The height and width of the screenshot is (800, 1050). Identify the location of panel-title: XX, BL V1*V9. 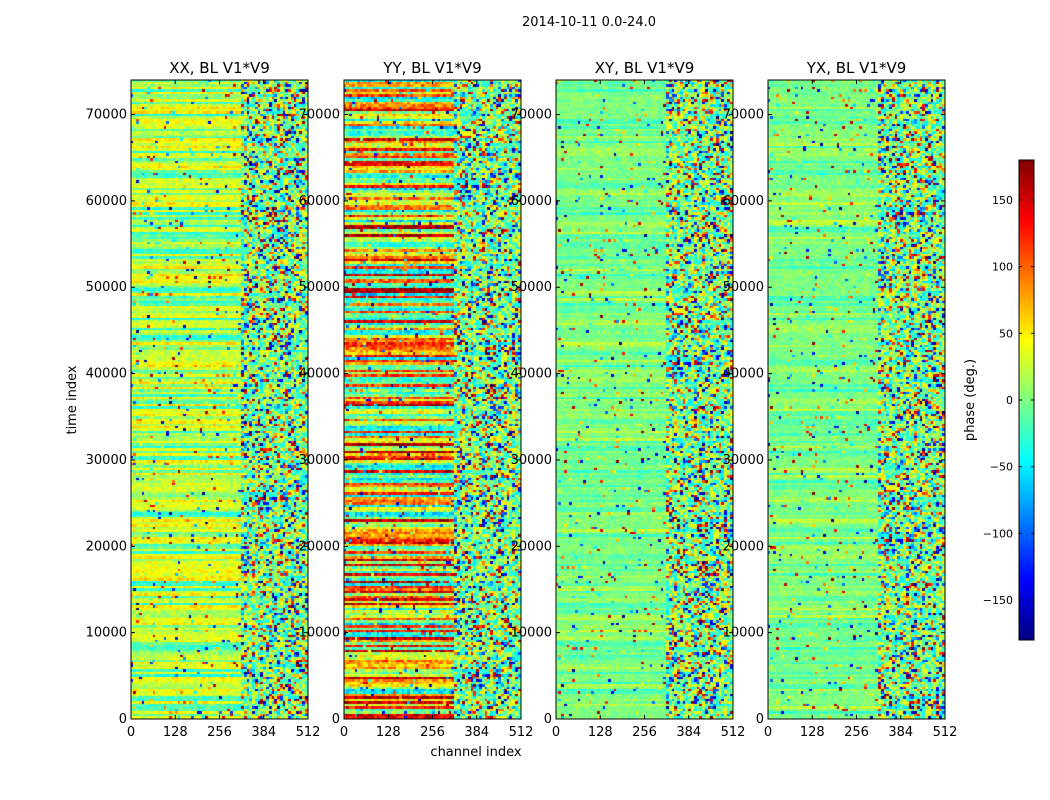
(219, 68).